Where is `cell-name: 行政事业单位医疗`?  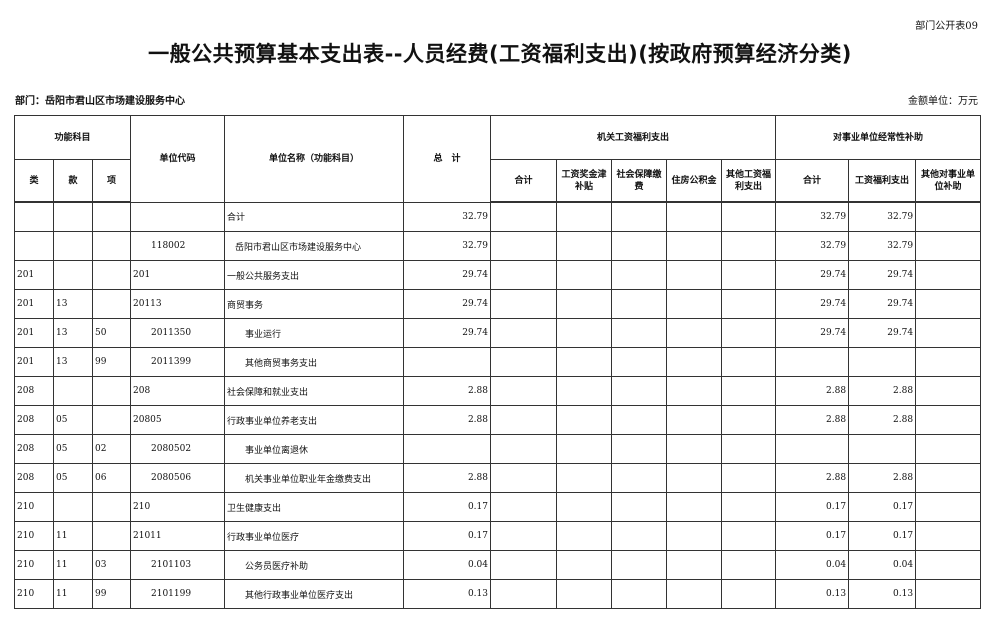
cell-name: 行政事业单位医疗 is located at coordinates (314, 536).